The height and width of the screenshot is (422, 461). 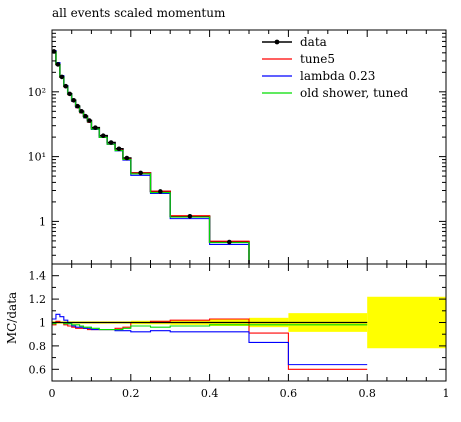 What do you see at coordinates (38, 369) in the screenshot?
I see `ratio-y-tick-label: 0.6` at bounding box center [38, 369].